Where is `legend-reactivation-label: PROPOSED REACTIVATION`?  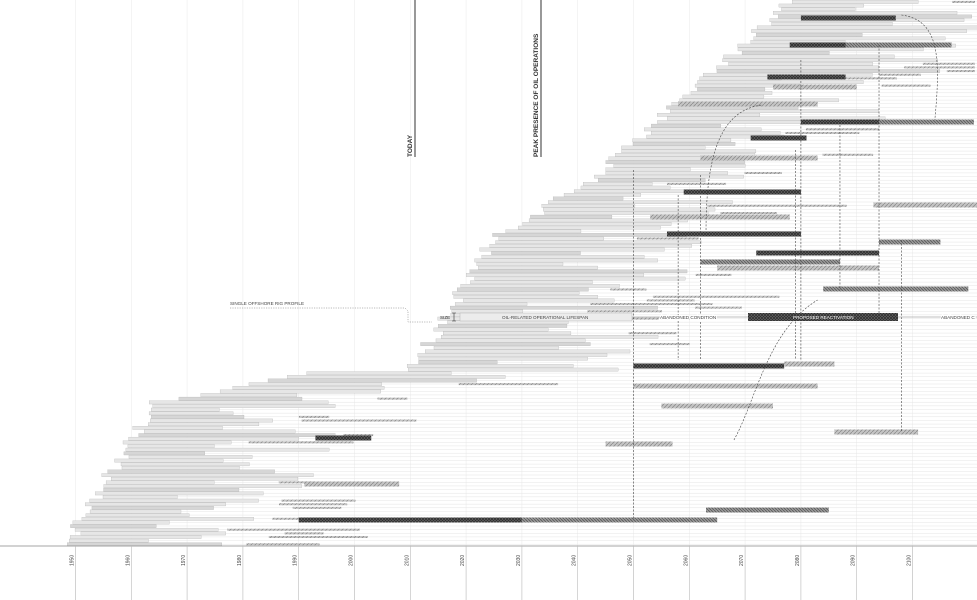 legend-reactivation-label: PROPOSED REACTIVATION is located at coordinates (823, 317).